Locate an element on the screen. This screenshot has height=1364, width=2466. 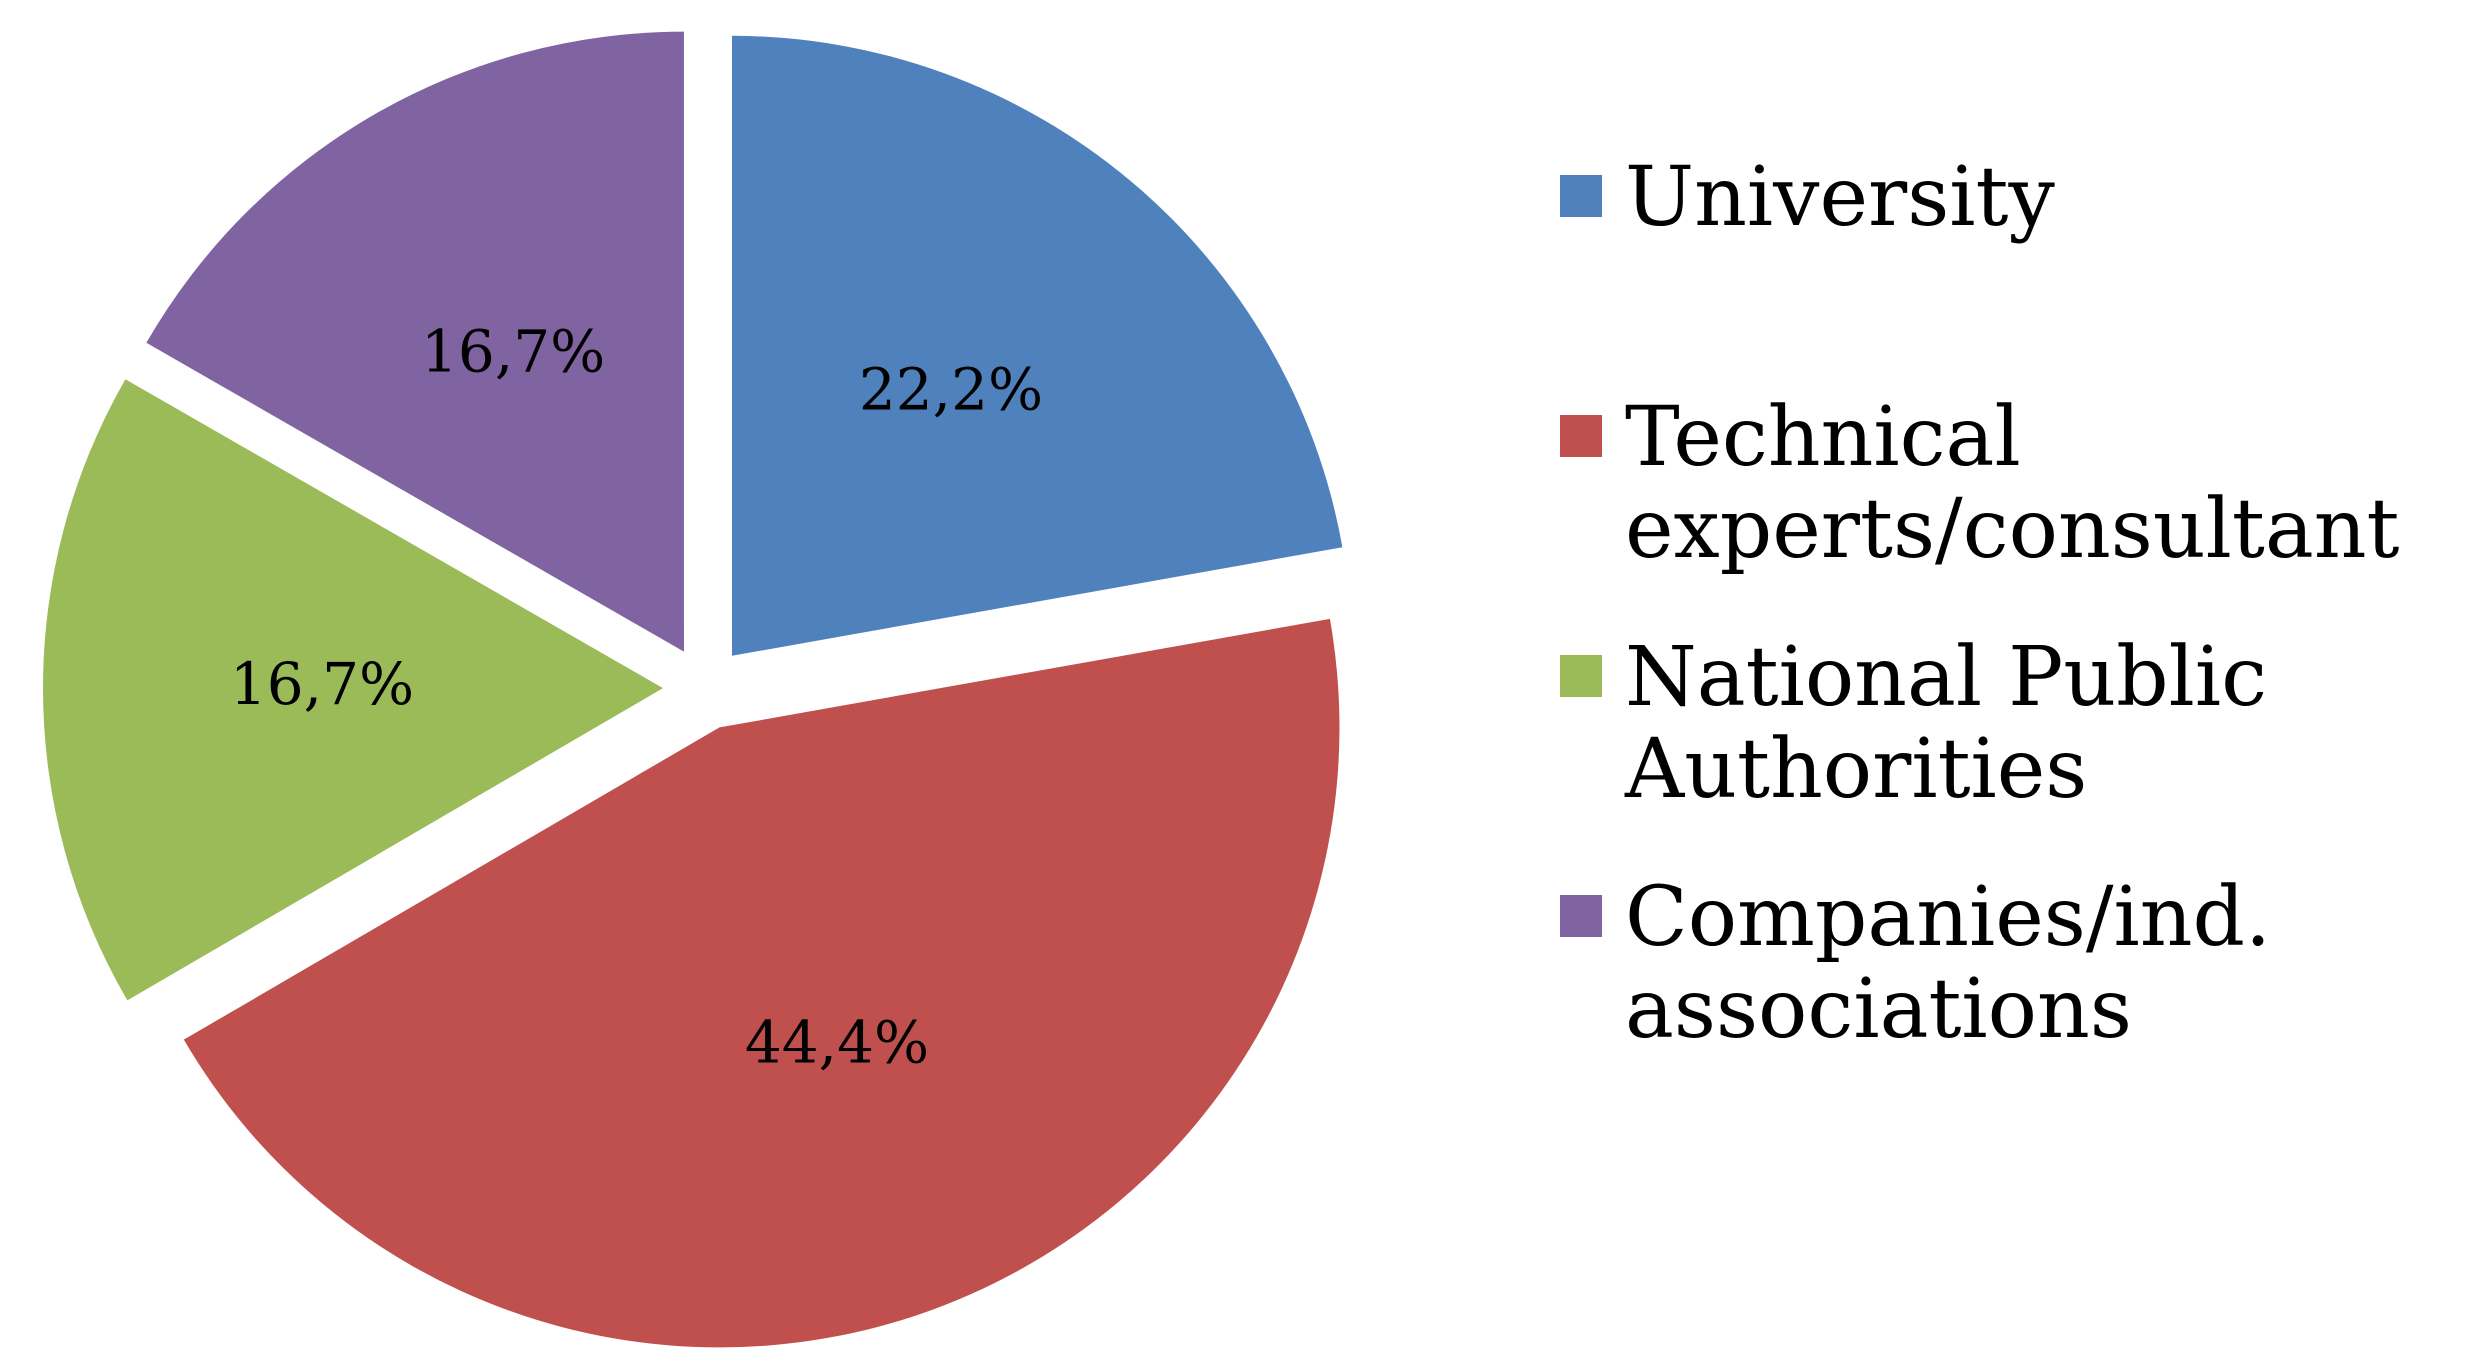
data-label-university: 22,2% is located at coordinates (951, 389).